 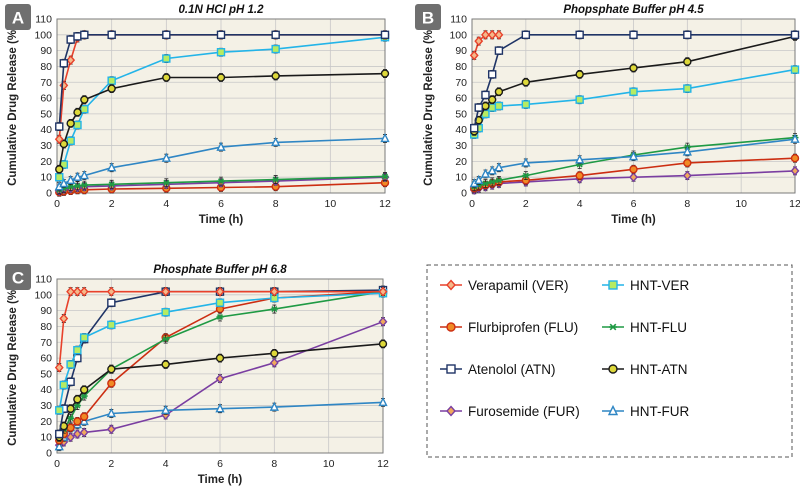 What do you see at coordinates (222, 183) in the screenshot?
I see `series-hnt-flu` at bounding box center [222, 183].